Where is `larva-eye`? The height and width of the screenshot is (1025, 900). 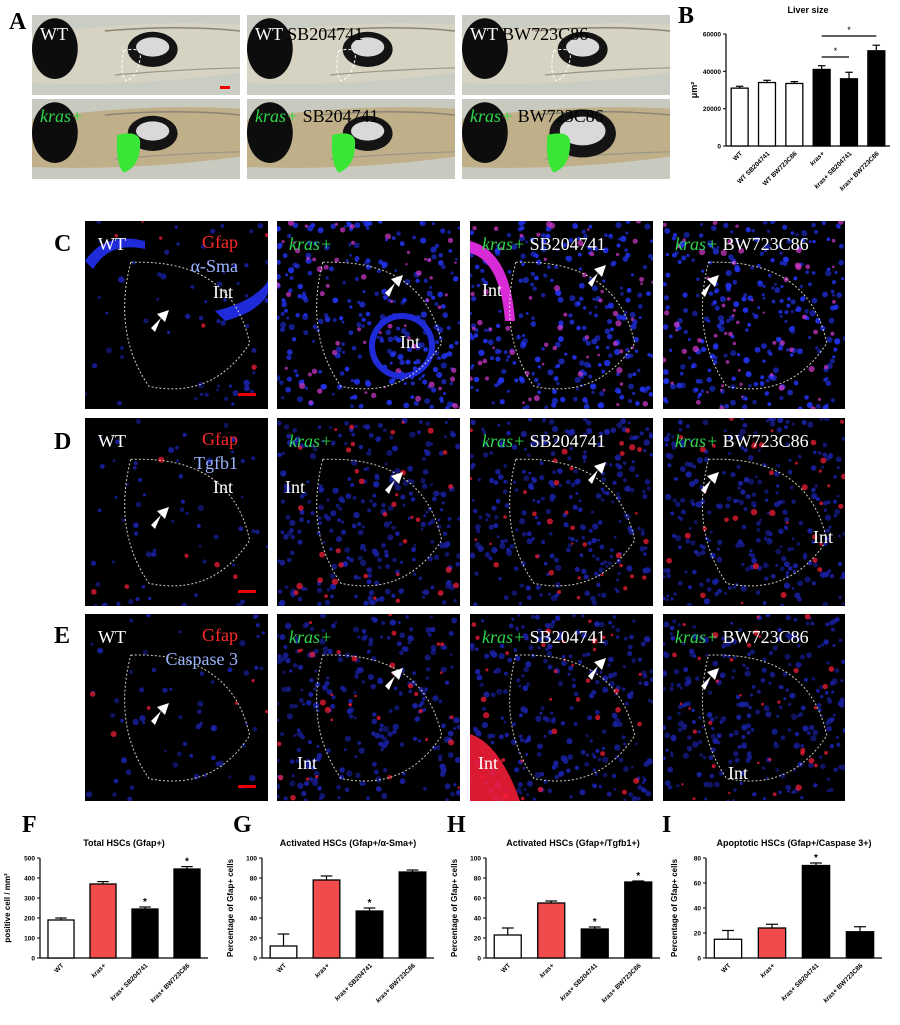
larva-eye is located at coordinates (270, 49).